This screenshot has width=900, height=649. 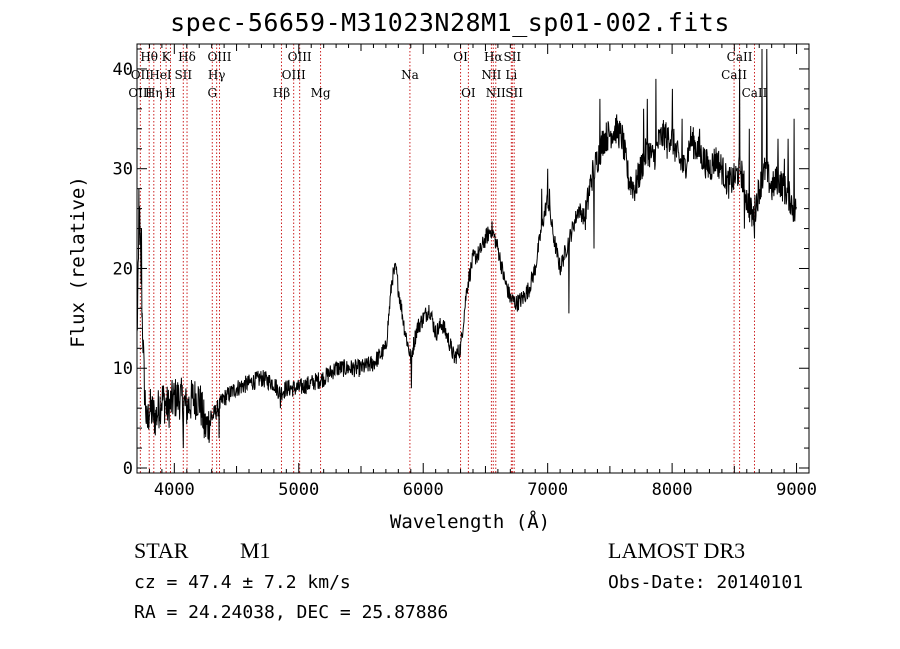 What do you see at coordinates (321, 93) in the screenshot?
I see `line-label: Mg` at bounding box center [321, 93].